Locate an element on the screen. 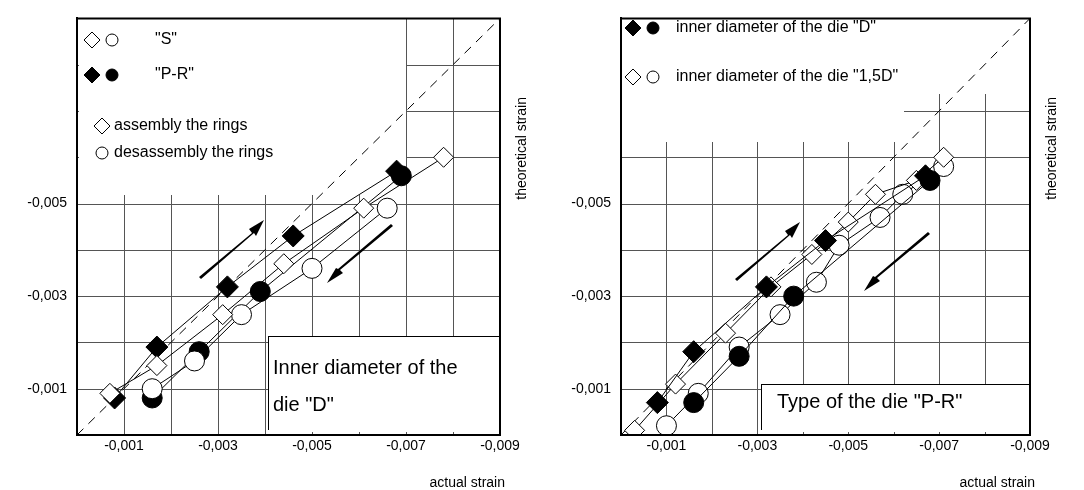 This screenshot has width=1084, height=490. annotation: Inner diameter of the die "D" is located at coordinates (366, 386).